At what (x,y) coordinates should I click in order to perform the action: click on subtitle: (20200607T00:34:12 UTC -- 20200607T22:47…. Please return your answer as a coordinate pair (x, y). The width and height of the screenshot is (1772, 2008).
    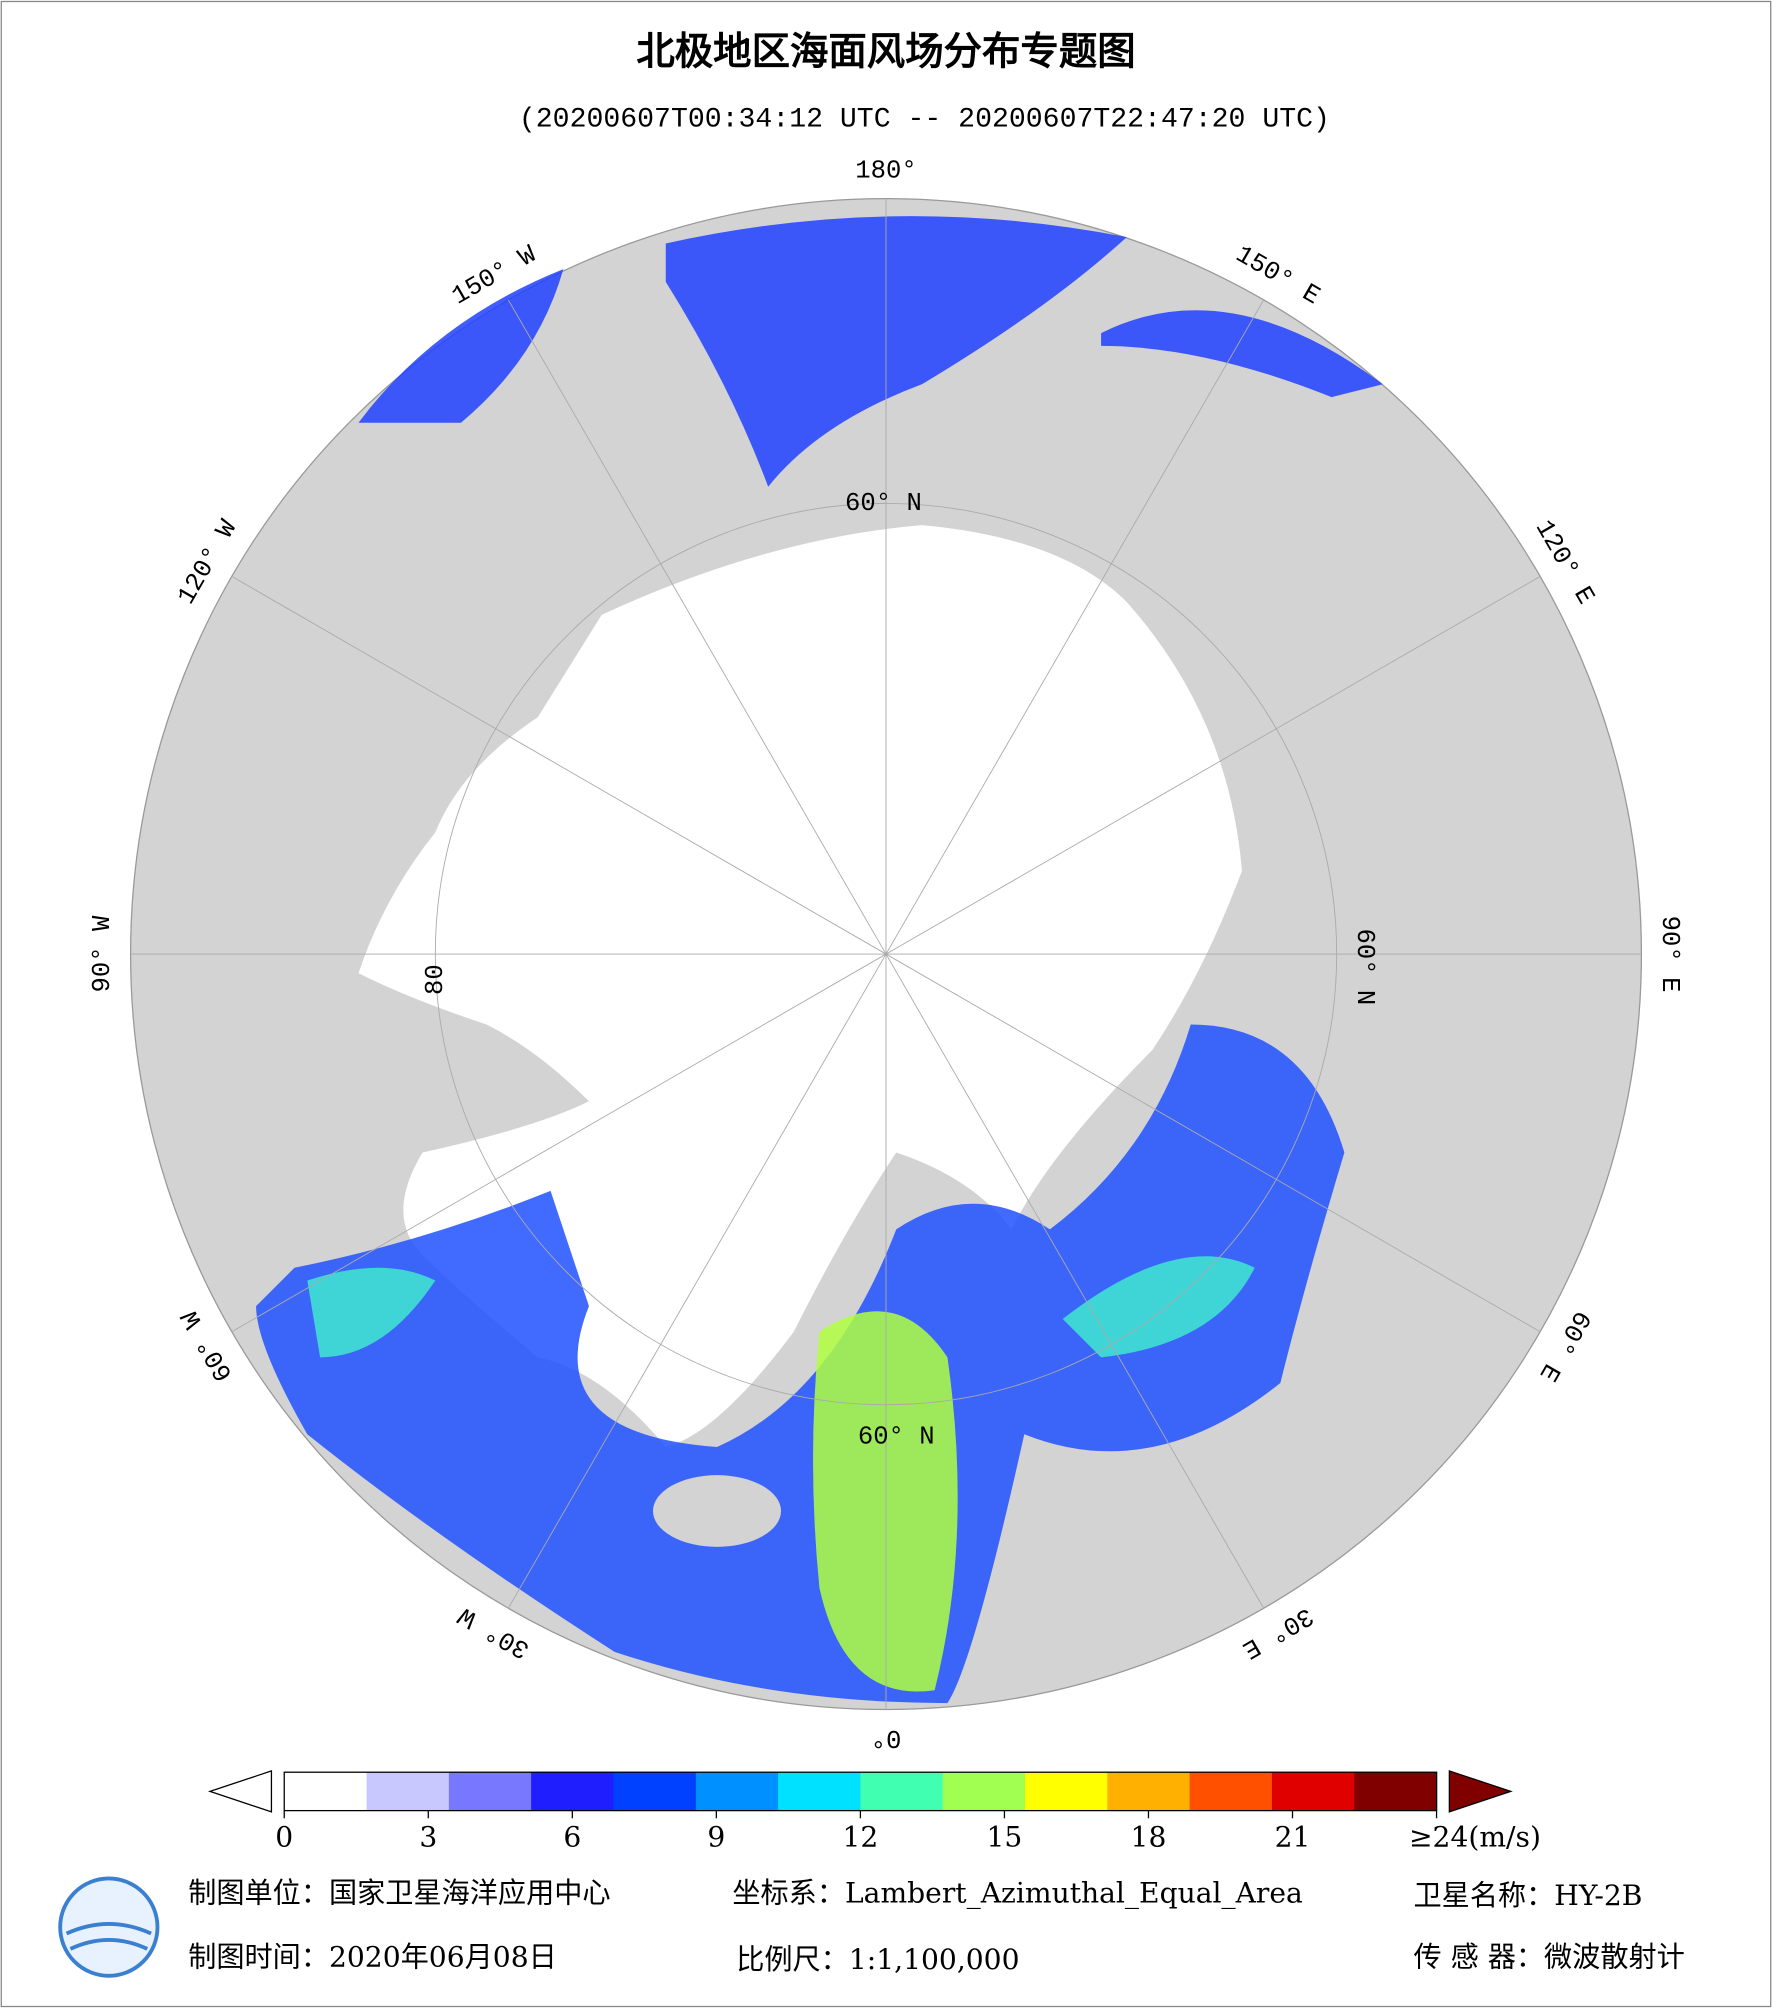
    Looking at the image, I should click on (924, 120).